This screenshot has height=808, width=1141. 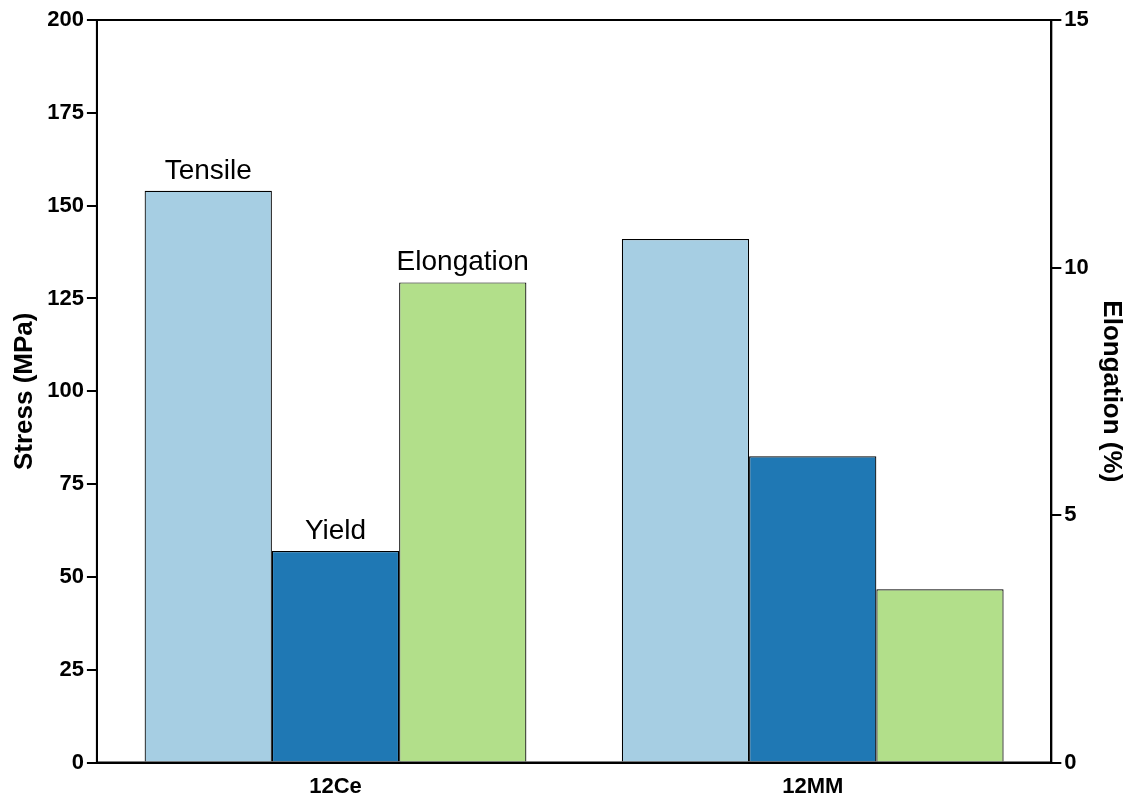 What do you see at coordinates (22, 391) in the screenshot?
I see `y-axis-title: Stress (MPa)` at bounding box center [22, 391].